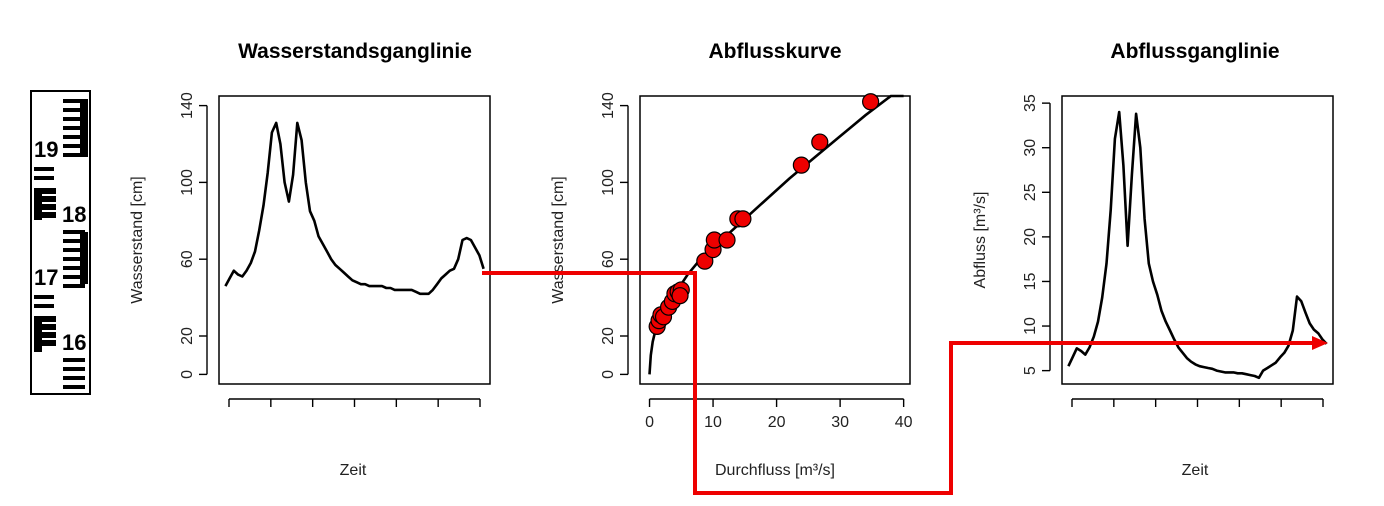 This screenshot has width=1384, height=506. I want to click on series-line-wasserstand, so click(354, 208).